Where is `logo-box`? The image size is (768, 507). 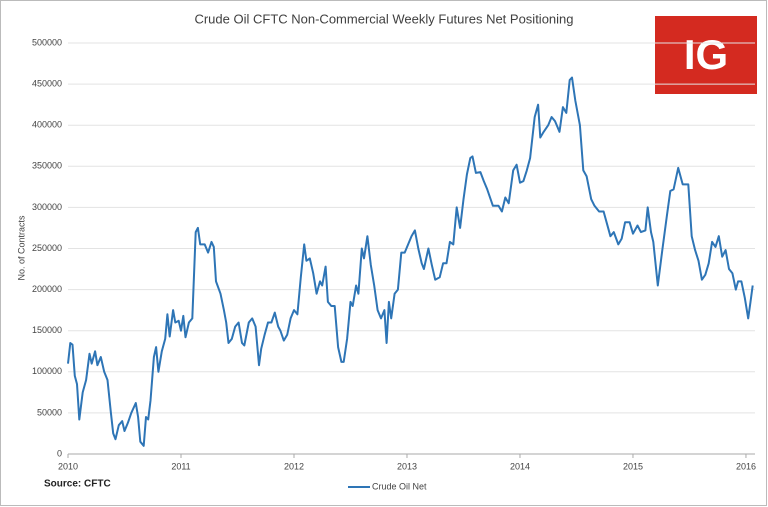 logo-box is located at coordinates (706, 55).